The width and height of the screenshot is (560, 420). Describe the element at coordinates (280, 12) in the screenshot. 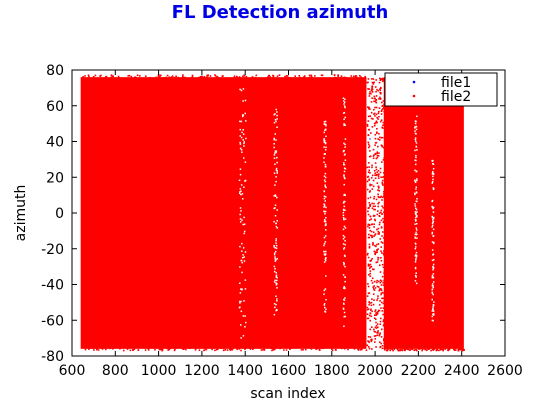

I see `chart-title: FL Detection azimuth` at that location.